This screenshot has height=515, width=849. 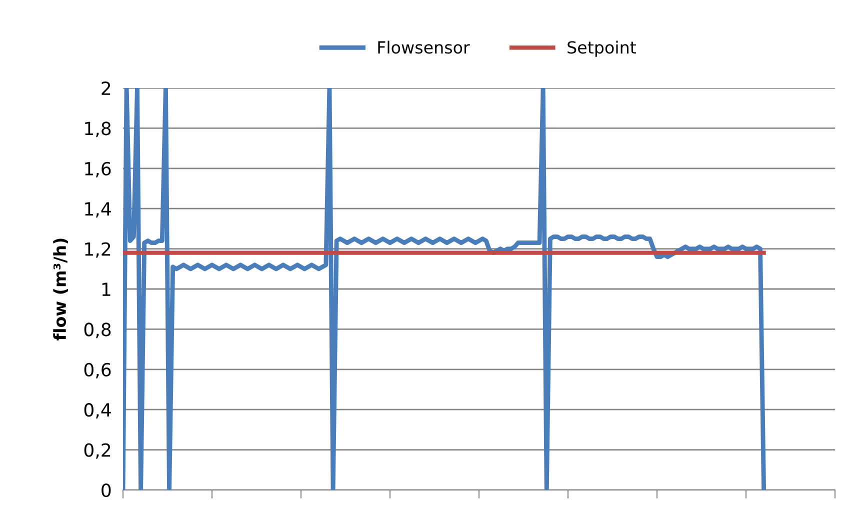 What do you see at coordinates (97, 411) in the screenshot?
I see `y-tick-label: 0,4` at bounding box center [97, 411].